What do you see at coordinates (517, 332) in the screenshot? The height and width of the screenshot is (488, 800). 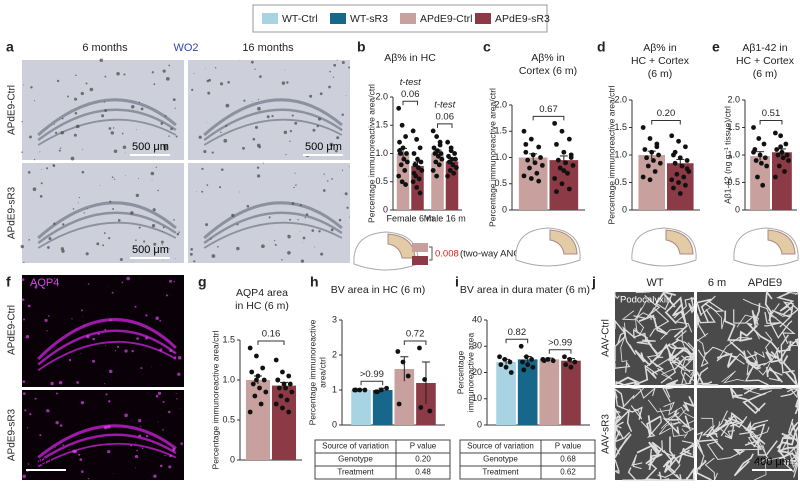 I see `p-value: 0.82` at bounding box center [517, 332].